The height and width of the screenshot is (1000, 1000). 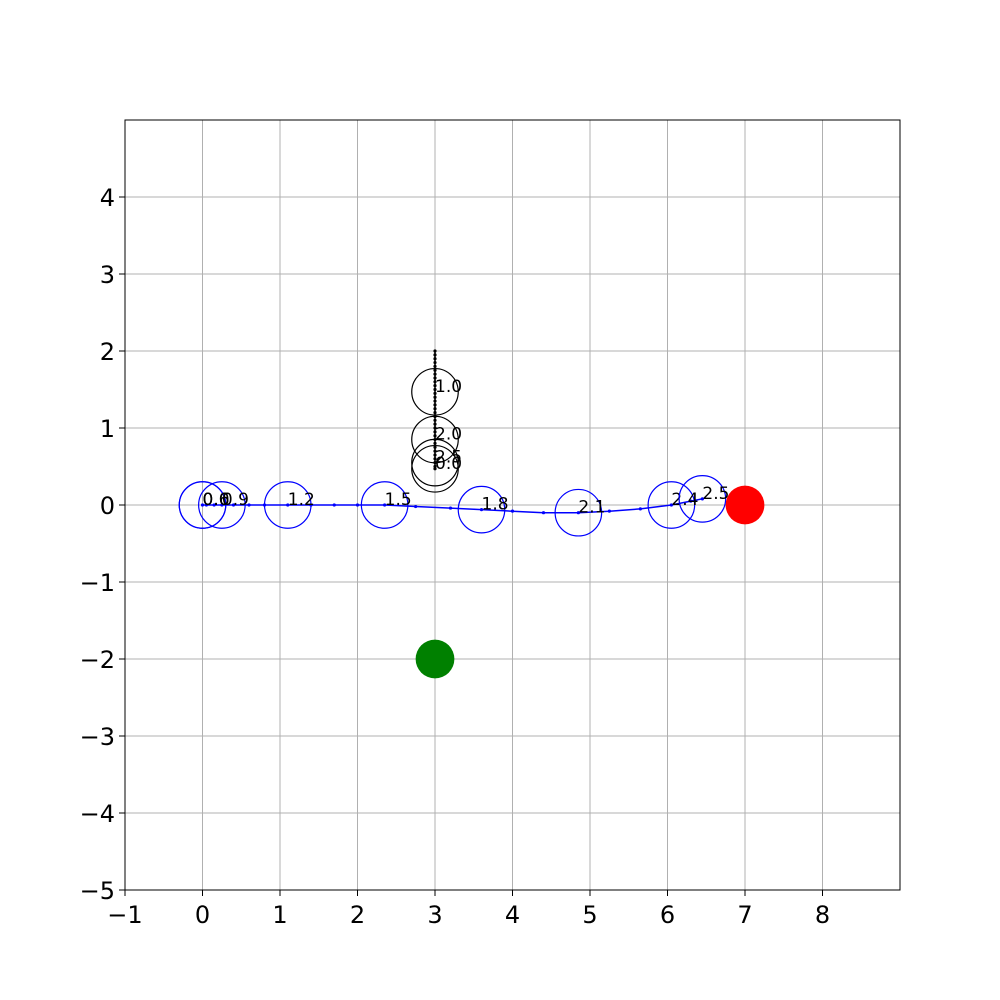 What do you see at coordinates (589, 915) in the screenshot?
I see `x-tick-label: 5` at bounding box center [589, 915].